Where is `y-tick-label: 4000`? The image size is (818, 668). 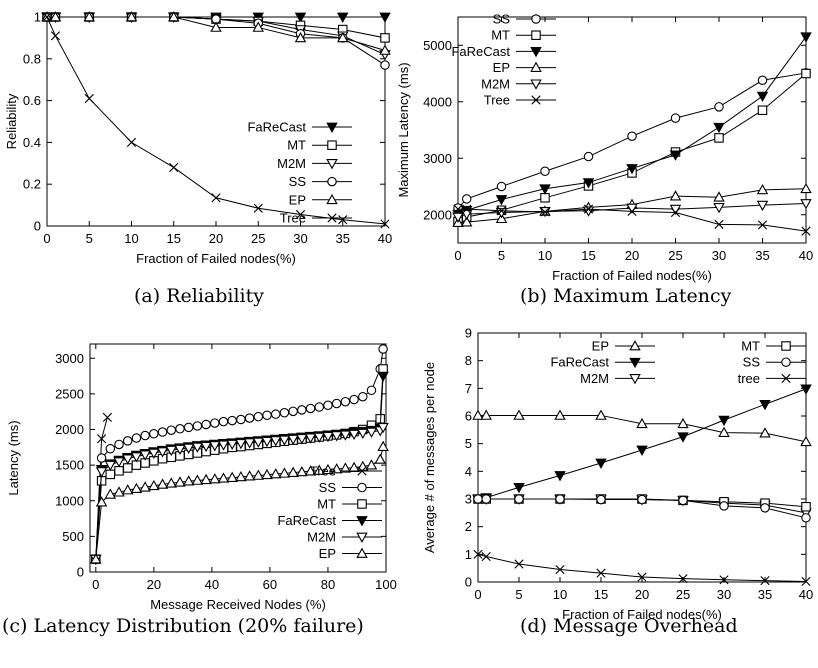 y-tick-label: 4000 is located at coordinates (437, 101).